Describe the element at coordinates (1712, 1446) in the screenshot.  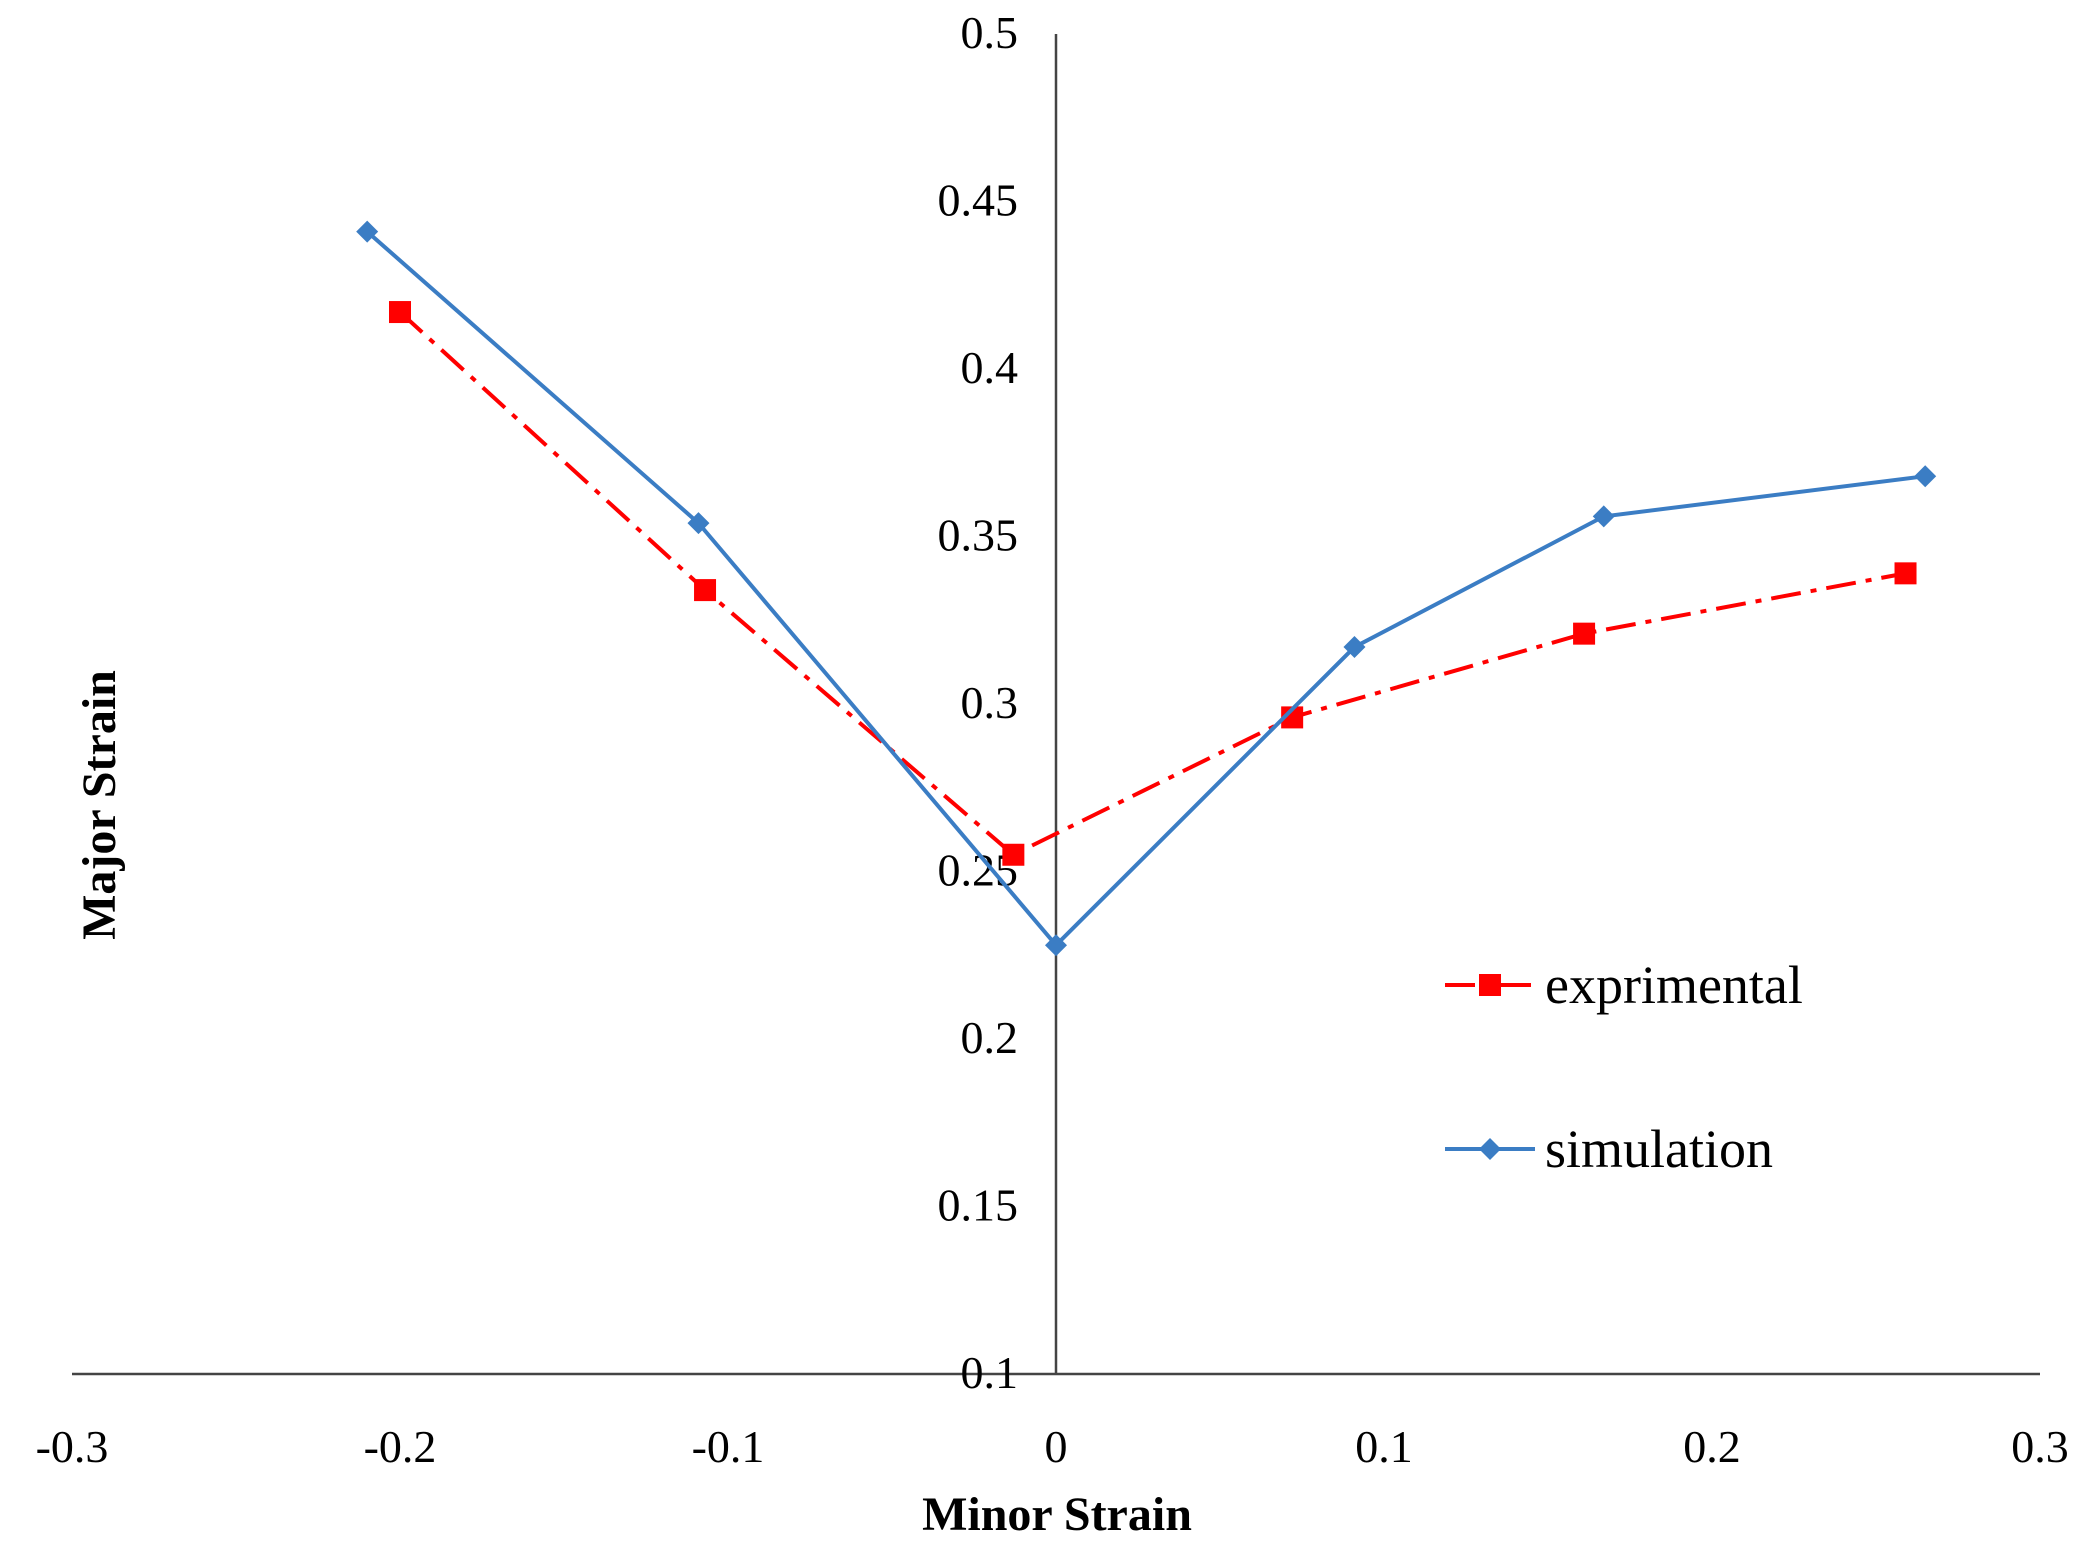
I see `x-tick-label: 0.2` at that location.